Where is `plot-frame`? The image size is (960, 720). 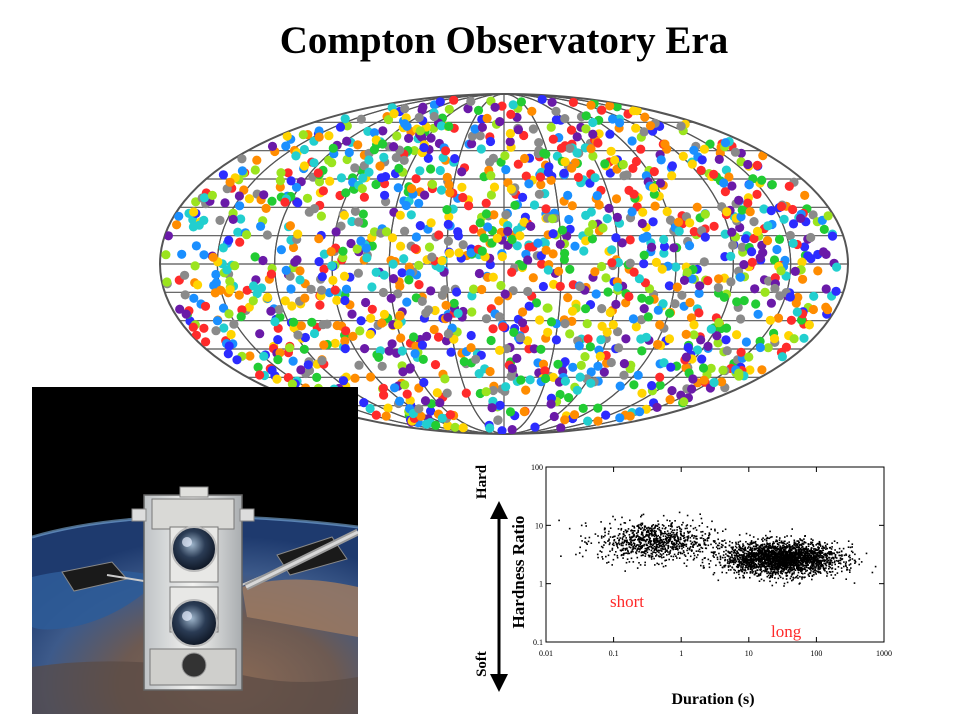
plot-frame is located at coordinates (715, 554).